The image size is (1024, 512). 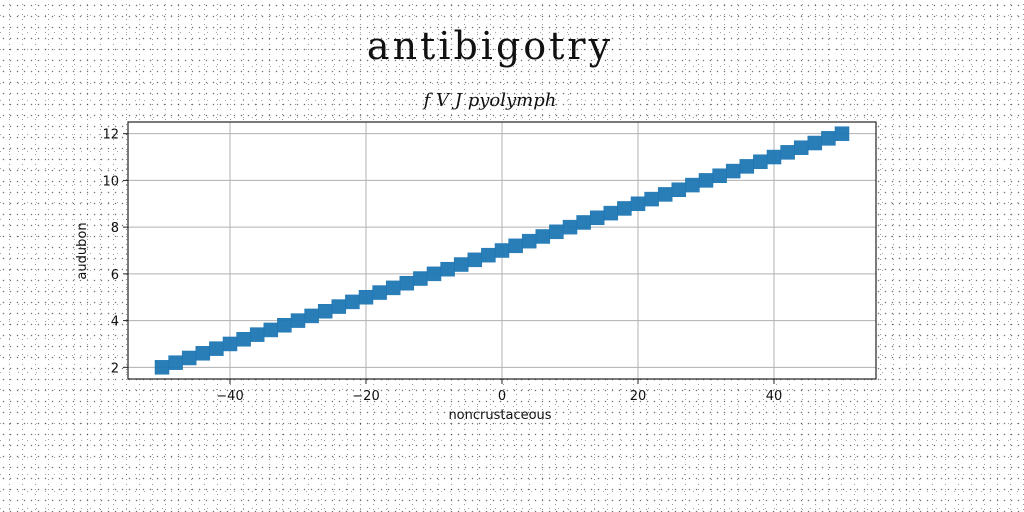 I want to click on x-axis-ticks: −40 −20 0 20 40, so click(x=499, y=391).